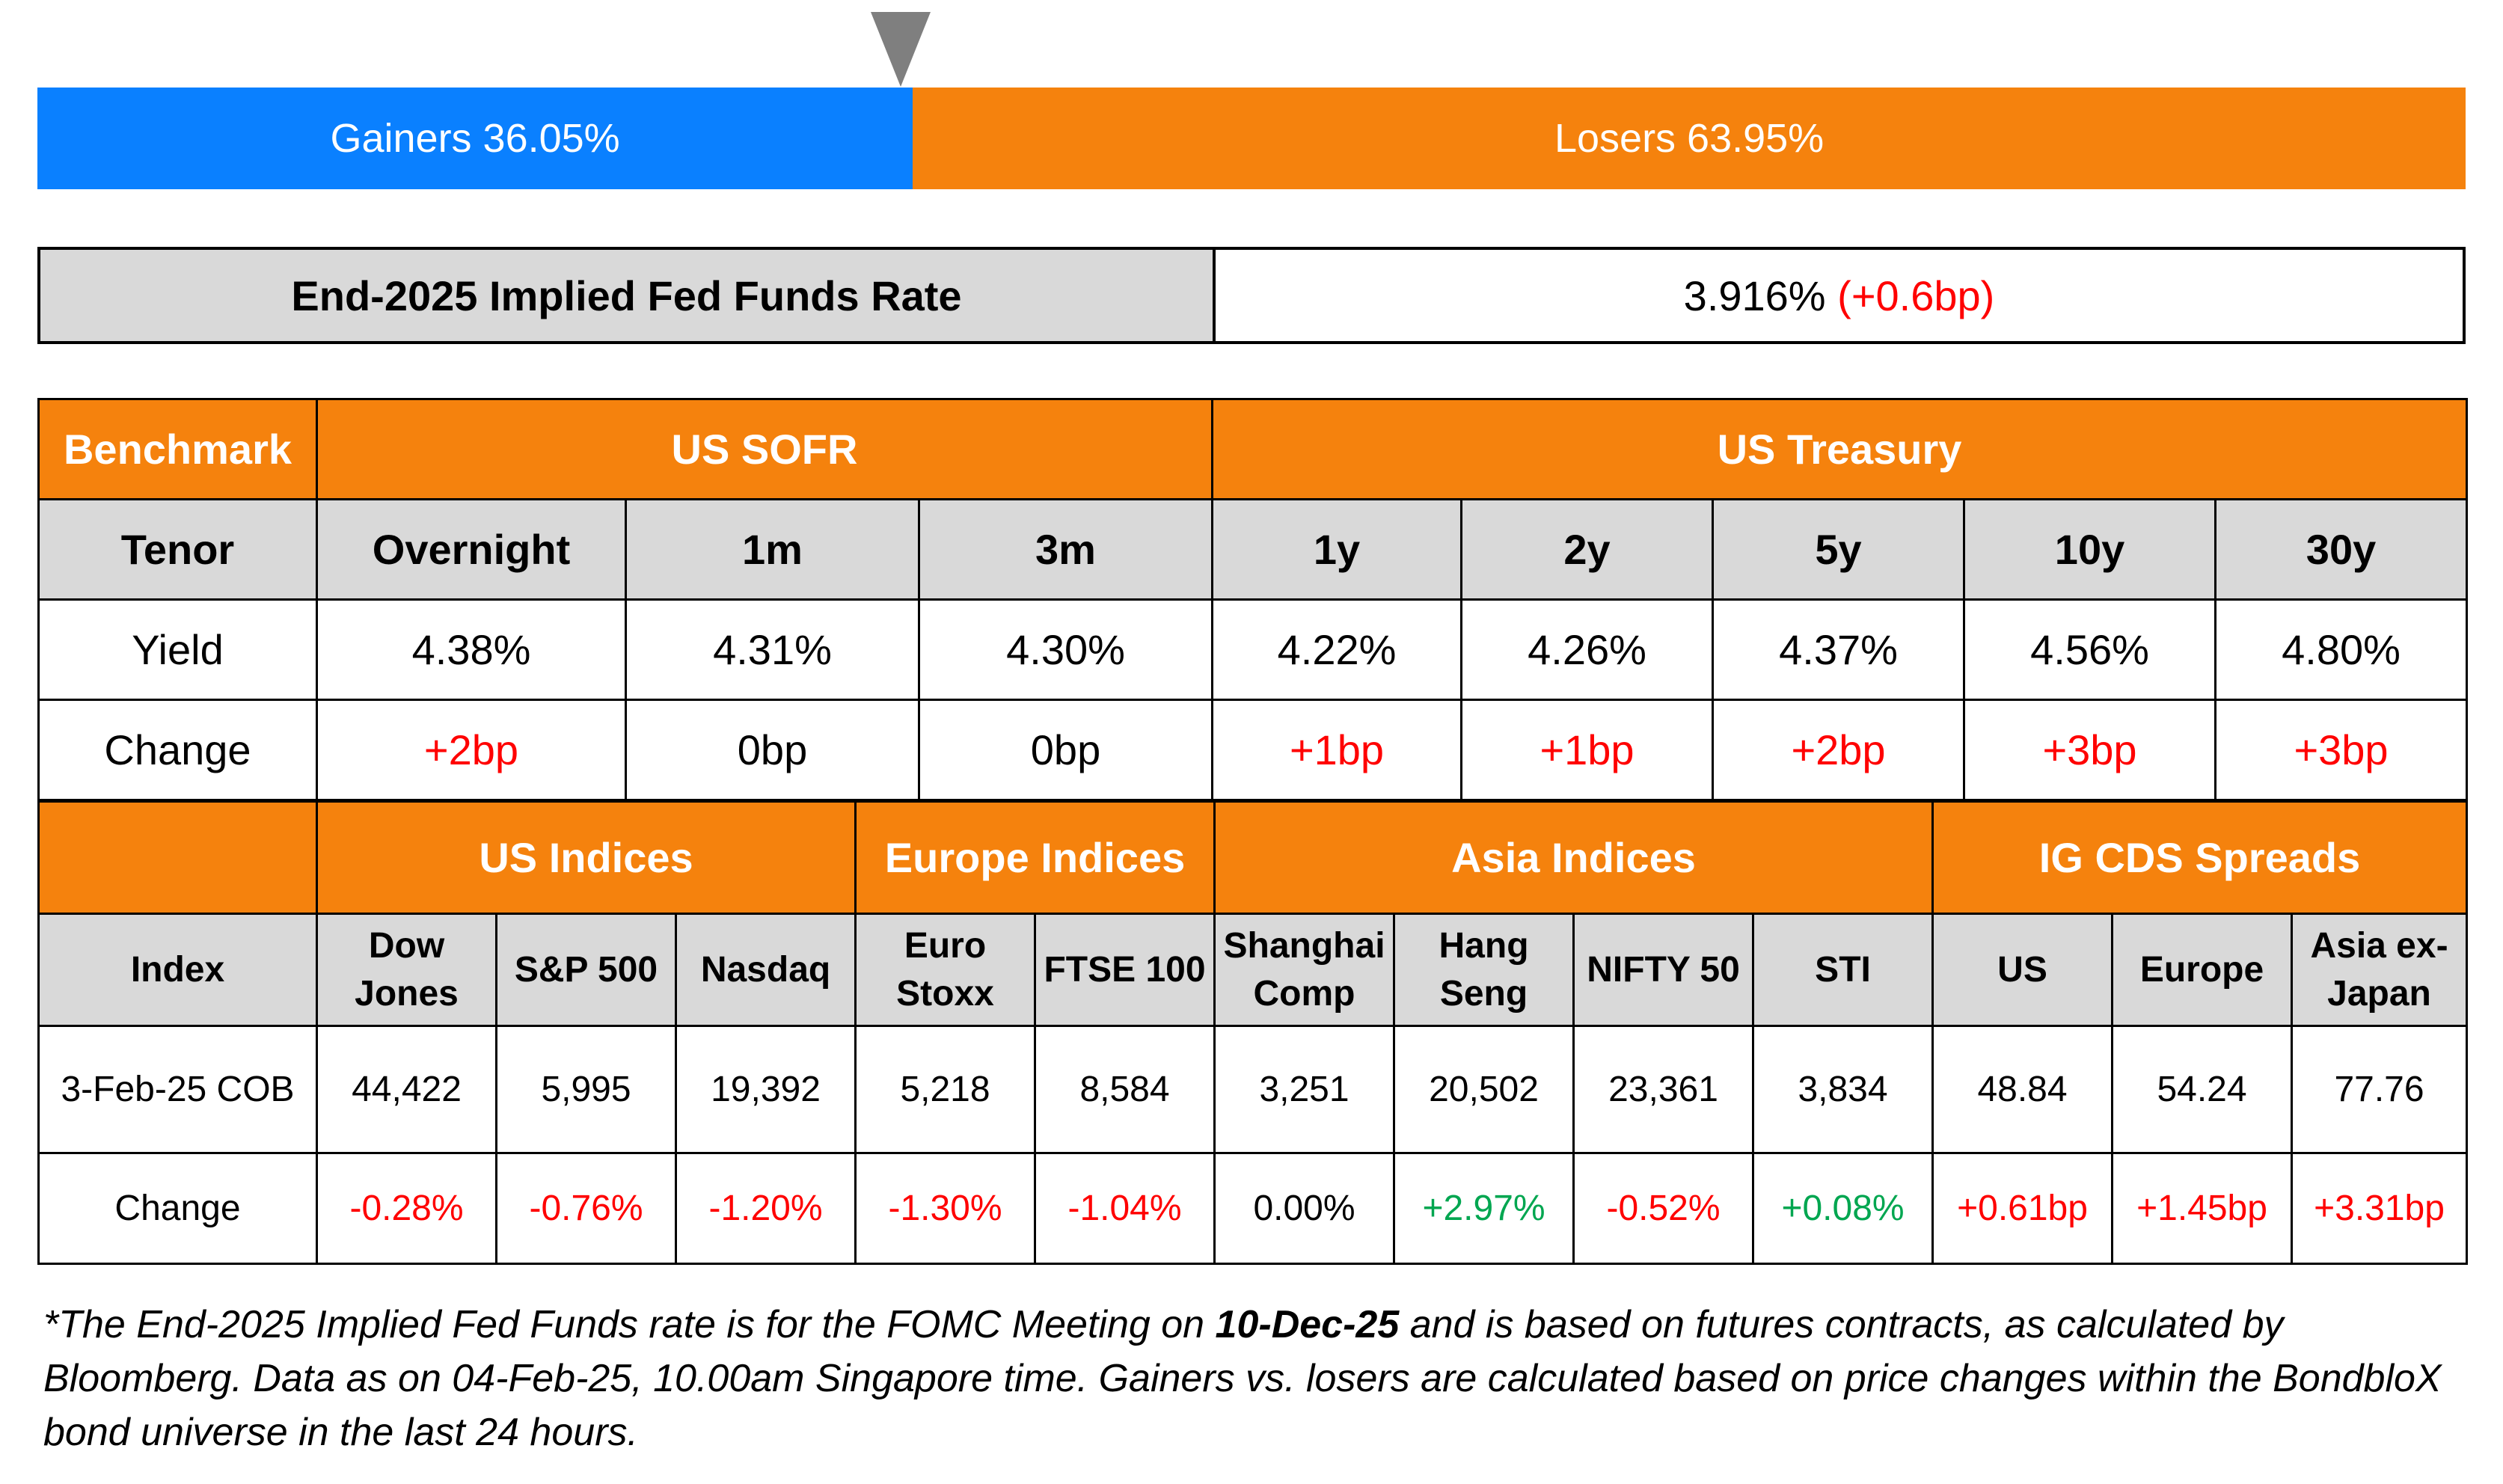  I want to click on index-name-cell: US, so click(2023, 970).